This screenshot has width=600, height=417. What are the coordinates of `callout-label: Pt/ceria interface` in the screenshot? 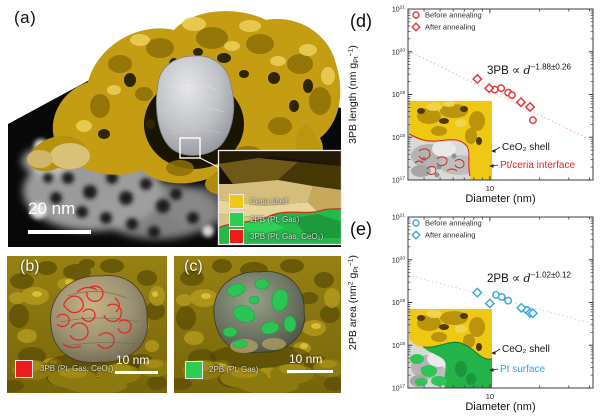 It's located at (537, 165).